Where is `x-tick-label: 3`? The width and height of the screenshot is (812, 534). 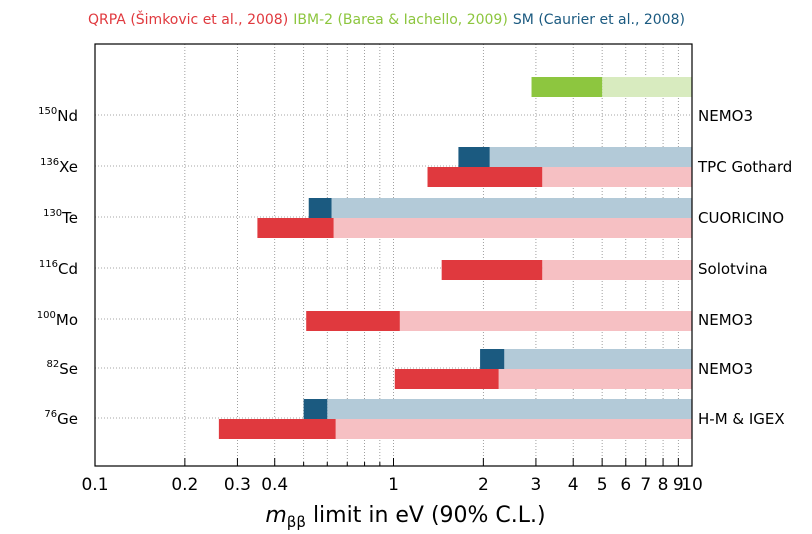
x-tick-label: 3 is located at coordinates (536, 485).